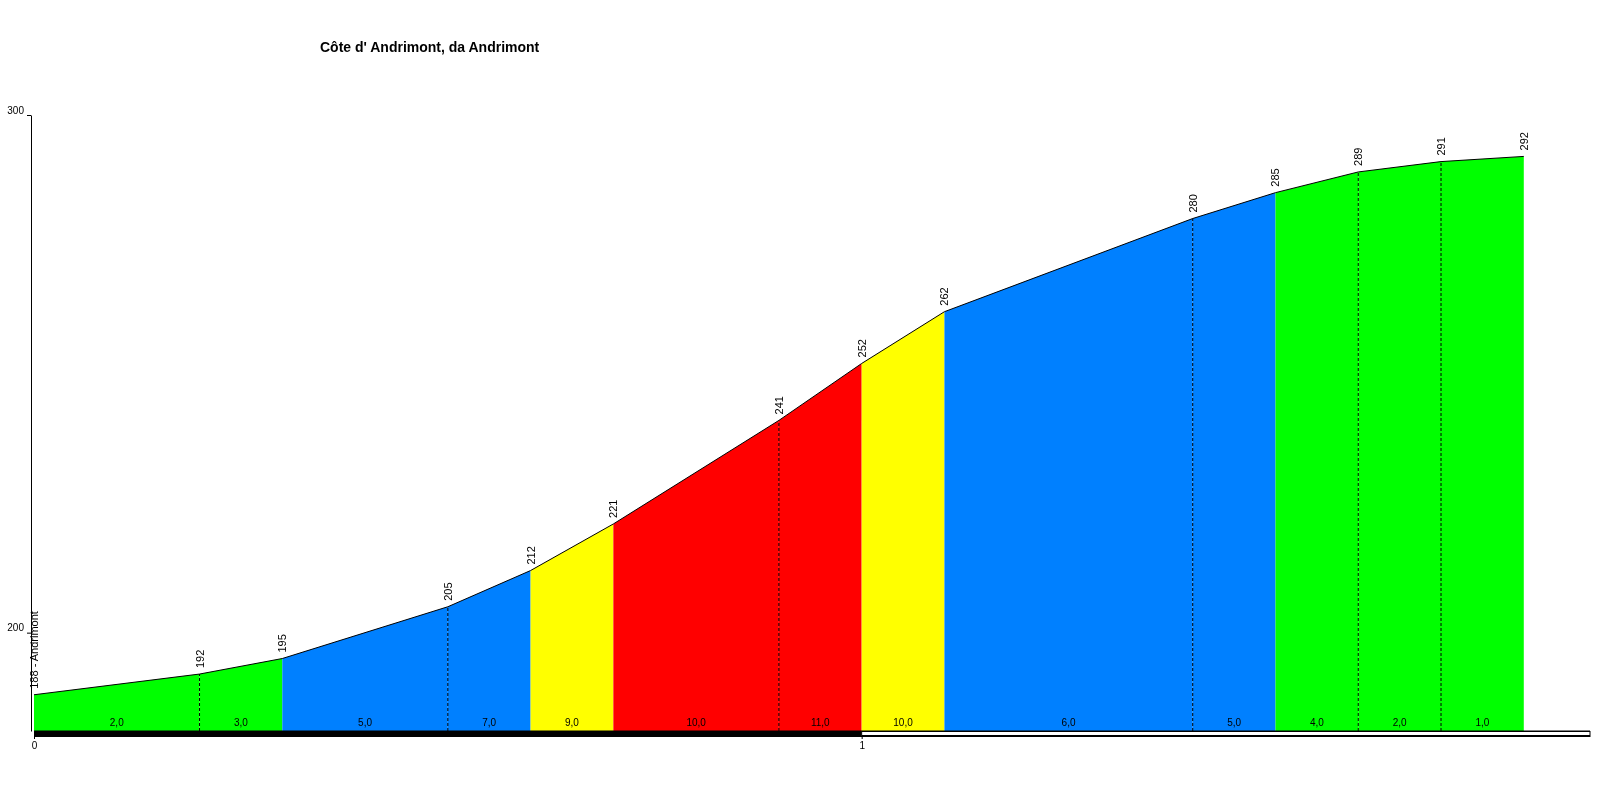 The width and height of the screenshot is (1600, 800). I want to click on data-label: 192, so click(199, 659).